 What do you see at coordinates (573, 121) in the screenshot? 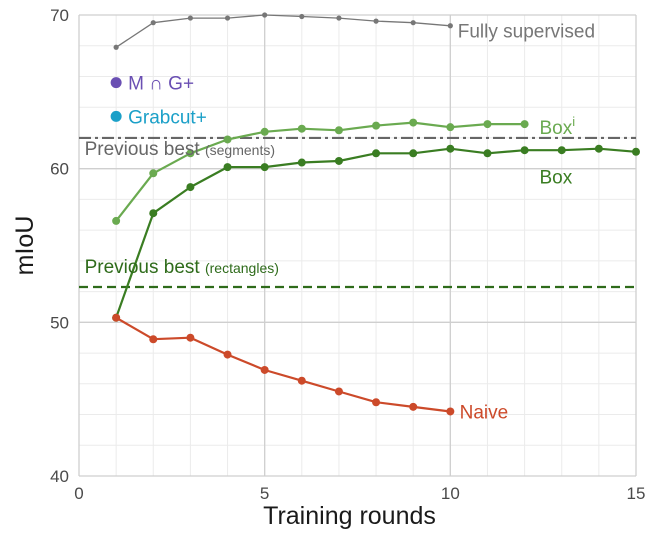
I see `series-label-superscript: i` at bounding box center [573, 121].